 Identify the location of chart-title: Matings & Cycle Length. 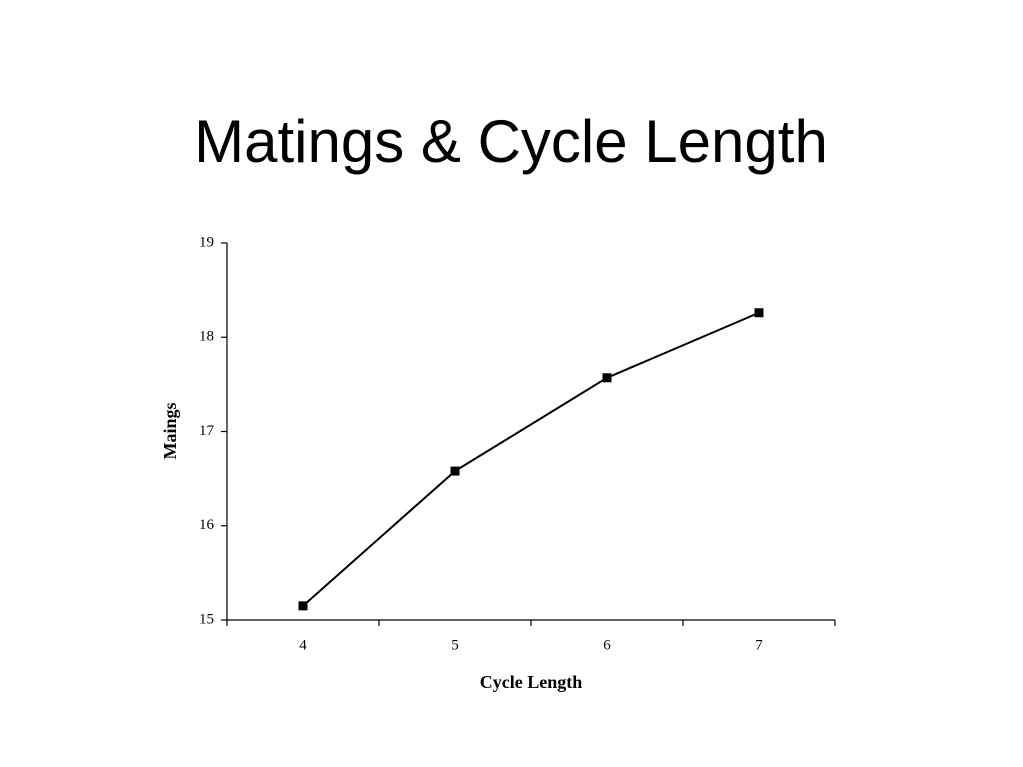
(511, 141).